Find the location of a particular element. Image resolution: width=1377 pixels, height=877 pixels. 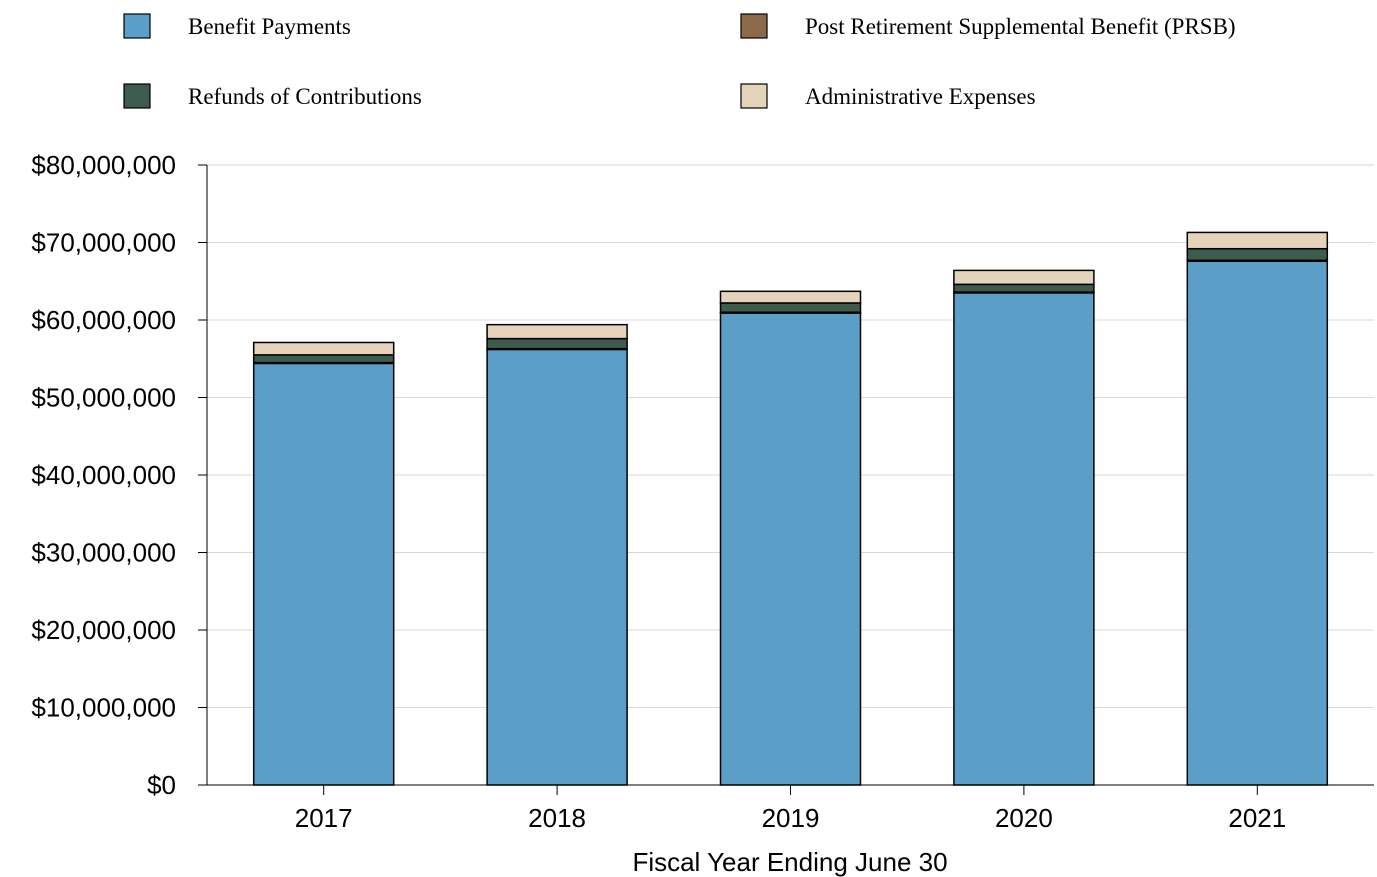

x-tick-label: 2018 is located at coordinates (557, 818).